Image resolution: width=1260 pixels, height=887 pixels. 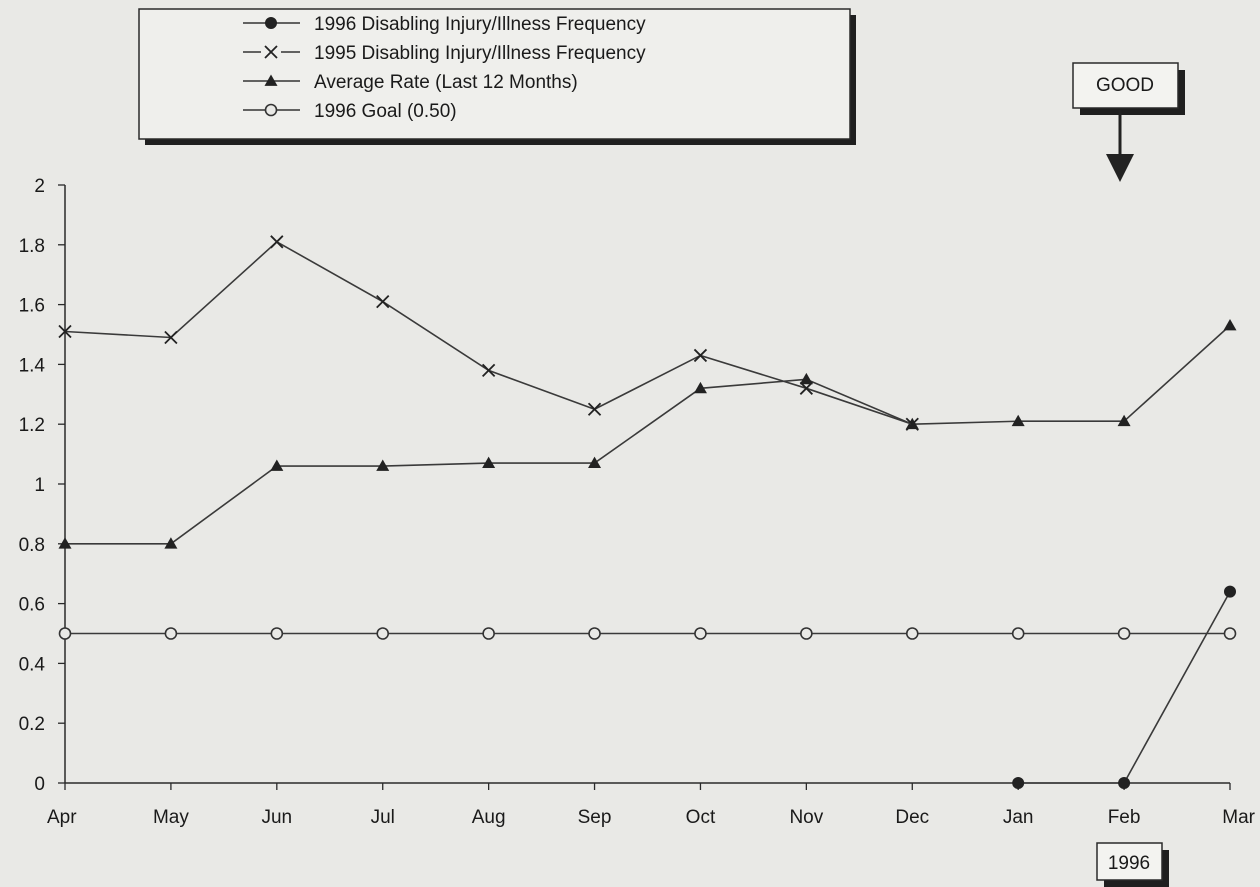 I want to click on y-tick-label: 1.4, so click(x=32, y=365).